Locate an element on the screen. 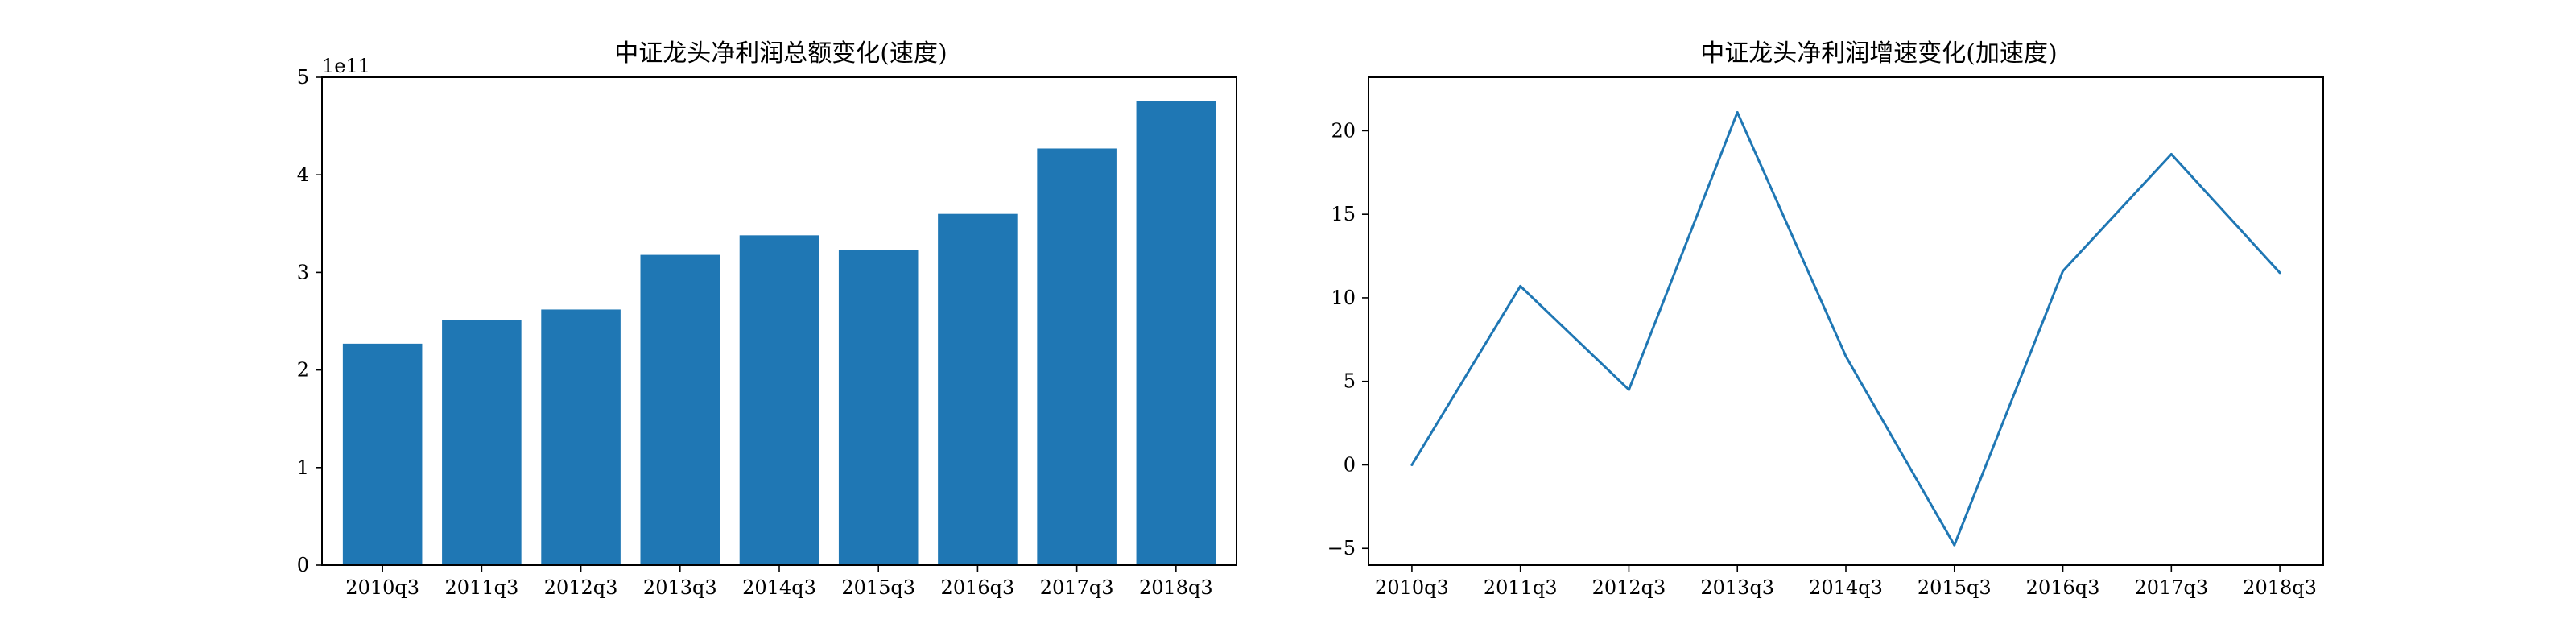 The width and height of the screenshot is (2576, 644). y-tick-label: 3 is located at coordinates (303, 272).